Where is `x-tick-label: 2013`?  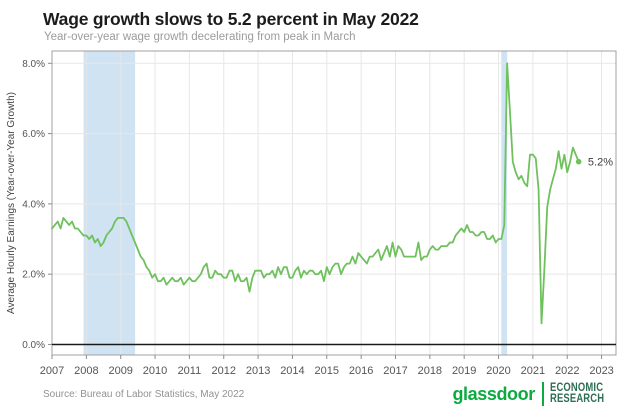
x-tick-label: 2013 is located at coordinates (258, 371).